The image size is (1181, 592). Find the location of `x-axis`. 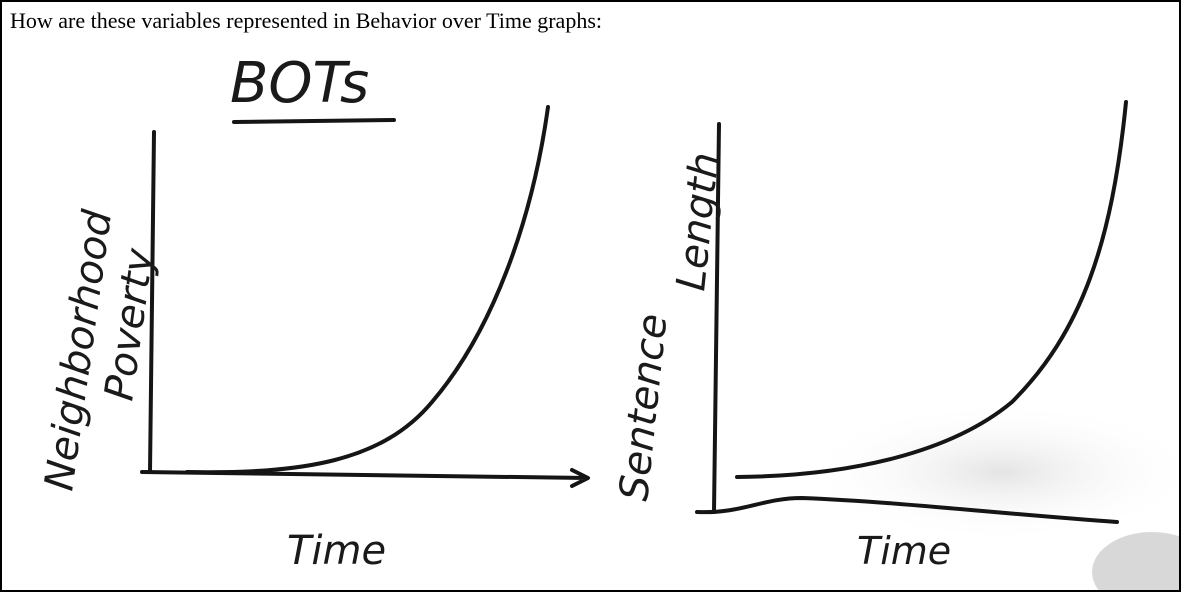

x-axis is located at coordinates (907, 510).